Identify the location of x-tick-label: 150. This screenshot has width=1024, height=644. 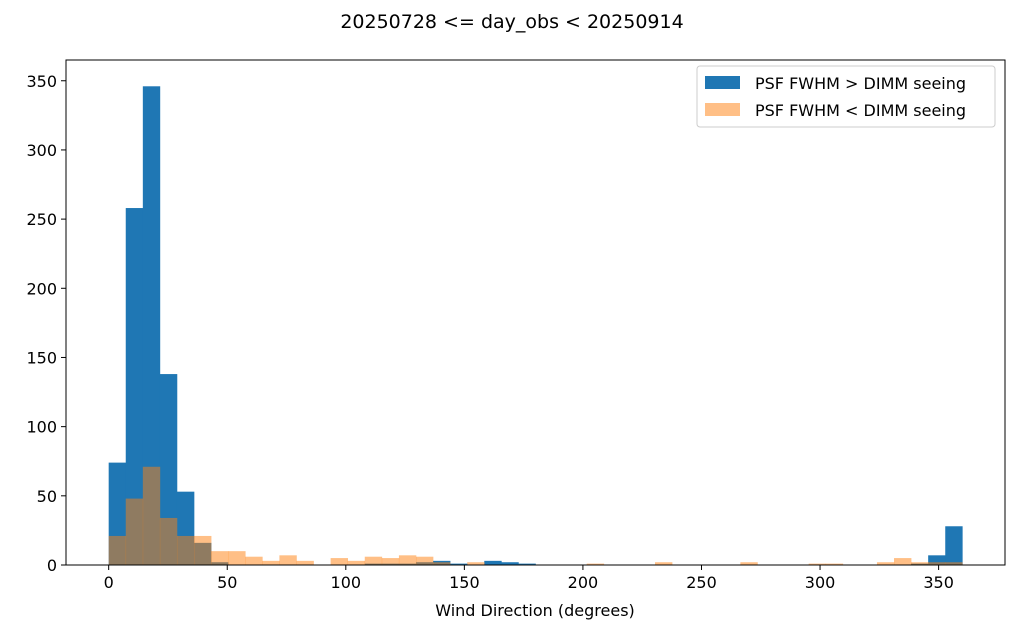
(464, 582).